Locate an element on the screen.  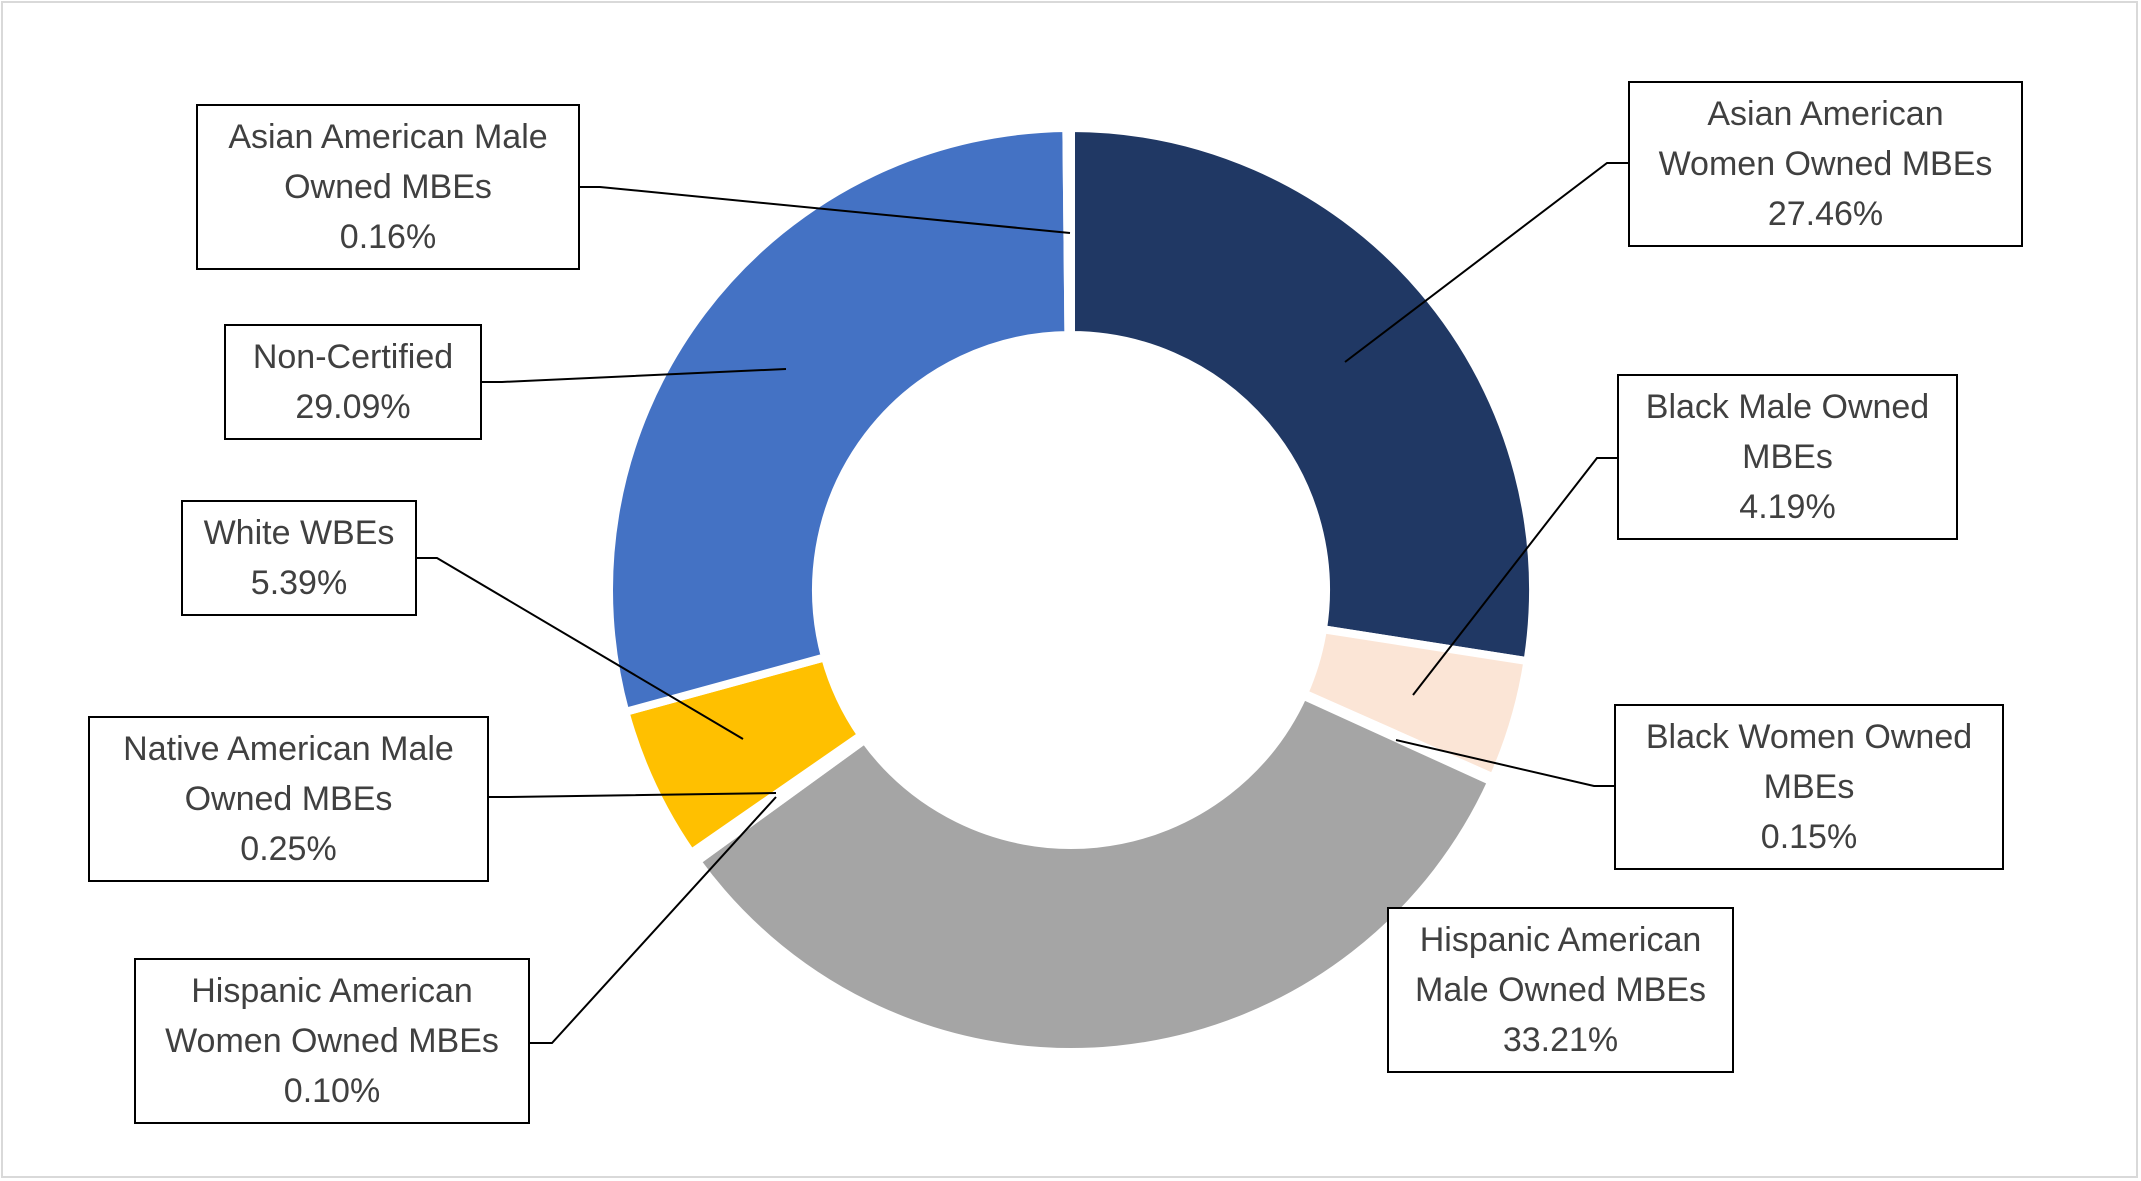
data-label-hispanic-american-women-owned-mbes: Hispanic American Women Owned MBEs 0.10% is located at coordinates (332, 1041).